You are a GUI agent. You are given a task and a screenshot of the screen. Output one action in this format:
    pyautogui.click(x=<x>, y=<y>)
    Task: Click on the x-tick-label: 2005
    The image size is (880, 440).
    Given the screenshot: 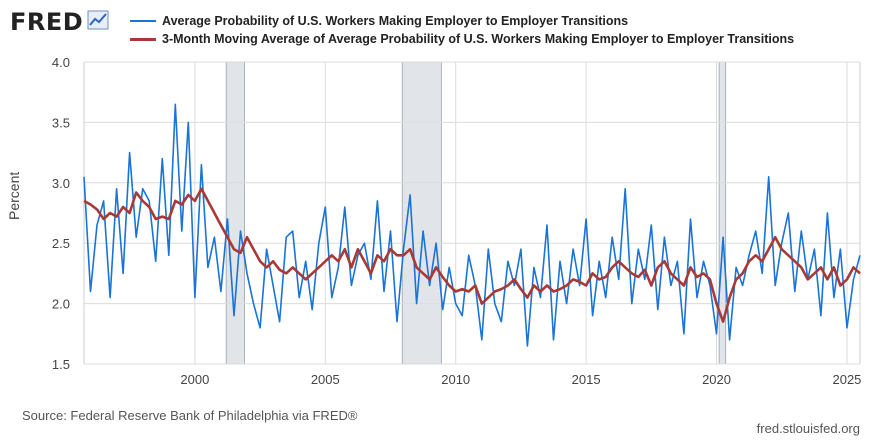 What is the action you would take?
    pyautogui.click(x=325, y=379)
    